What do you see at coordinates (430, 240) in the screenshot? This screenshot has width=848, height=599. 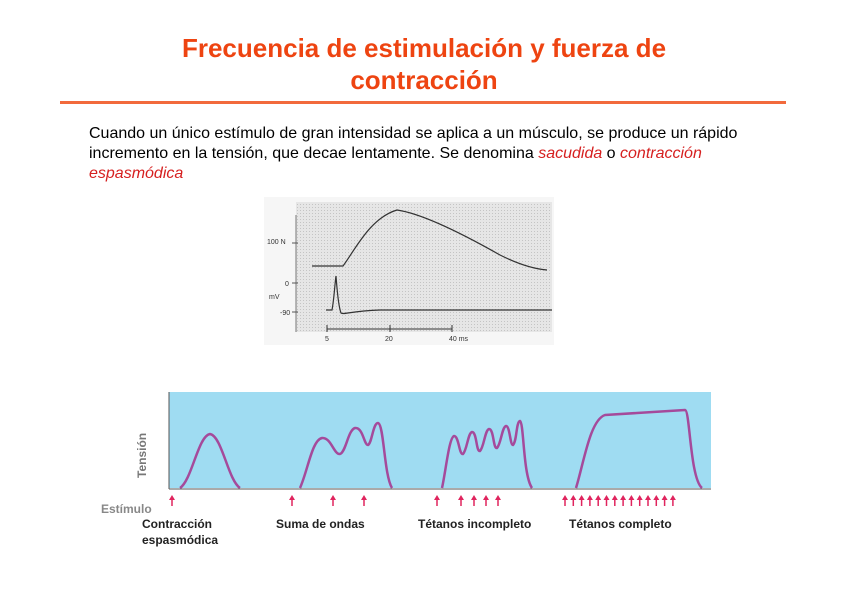 I see `twitch-tension-curve` at bounding box center [430, 240].